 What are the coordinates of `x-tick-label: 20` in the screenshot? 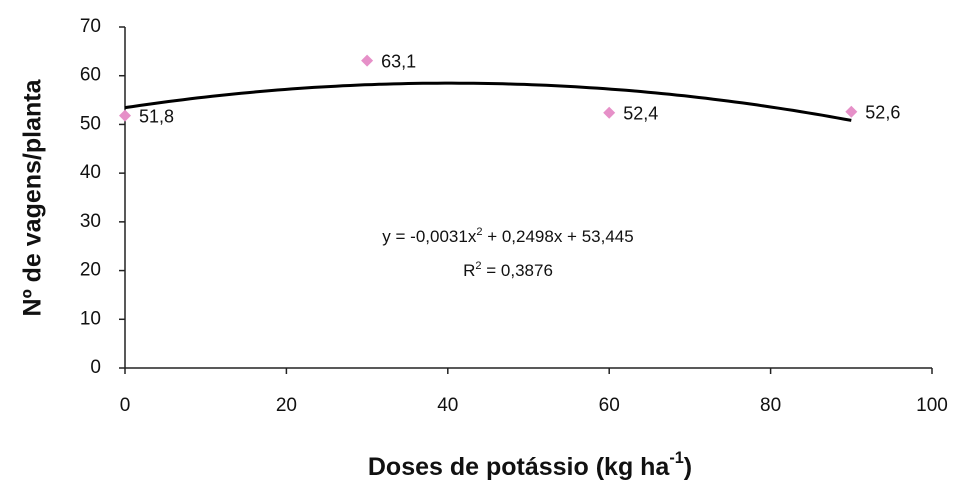 It's located at (286, 405).